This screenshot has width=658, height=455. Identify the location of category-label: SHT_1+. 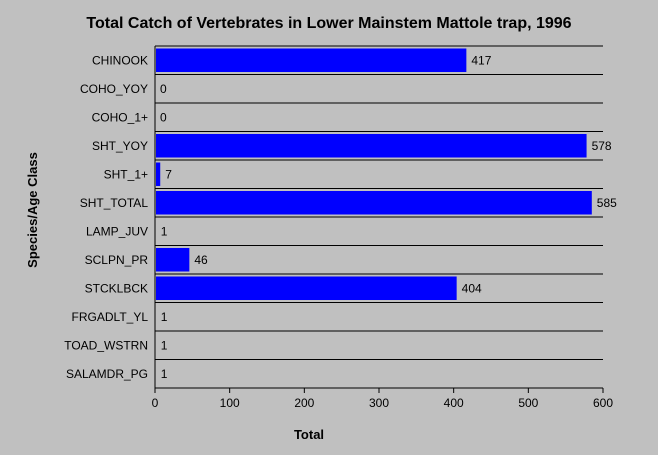
(126, 174).